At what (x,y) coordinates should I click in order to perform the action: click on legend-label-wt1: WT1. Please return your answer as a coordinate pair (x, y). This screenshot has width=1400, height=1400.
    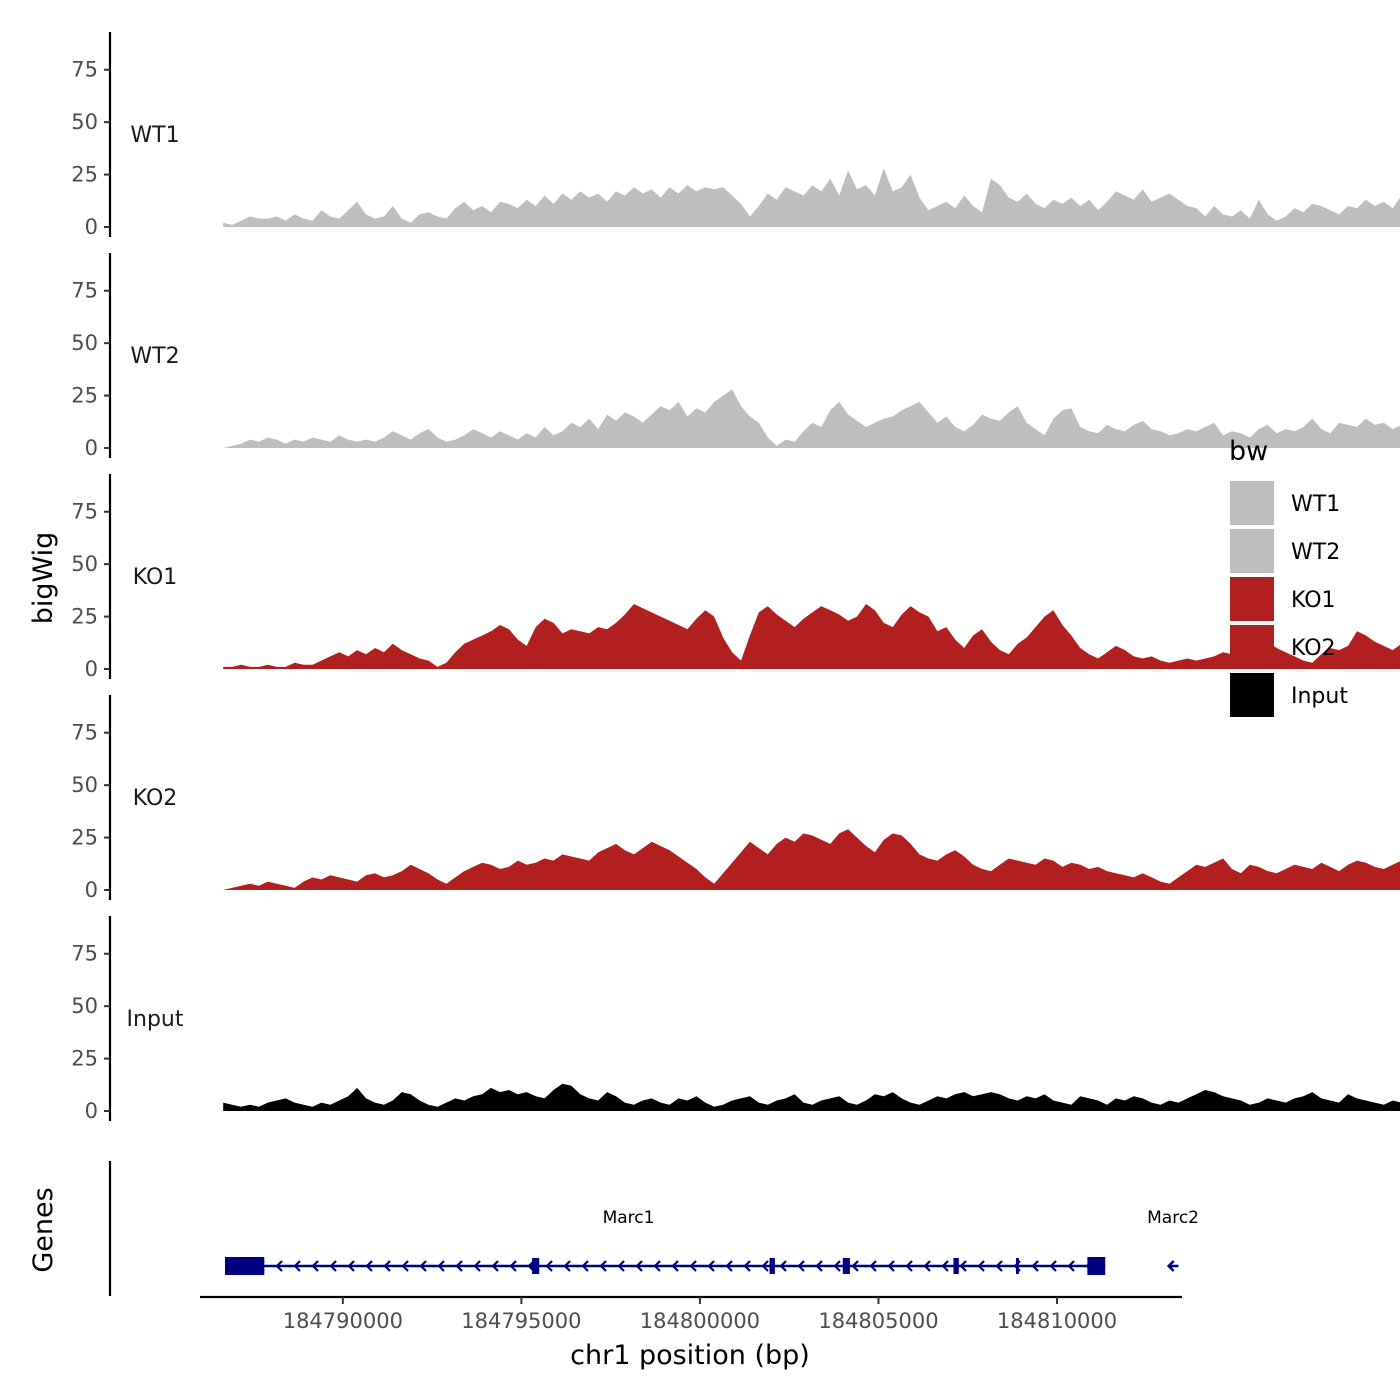
    Looking at the image, I should click on (1315, 504).